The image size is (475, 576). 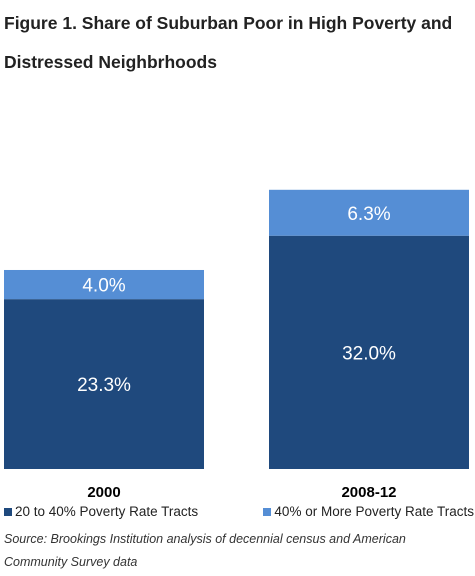 I want to click on data-label-2000-series-1: 23.3%, so click(x=104, y=385).